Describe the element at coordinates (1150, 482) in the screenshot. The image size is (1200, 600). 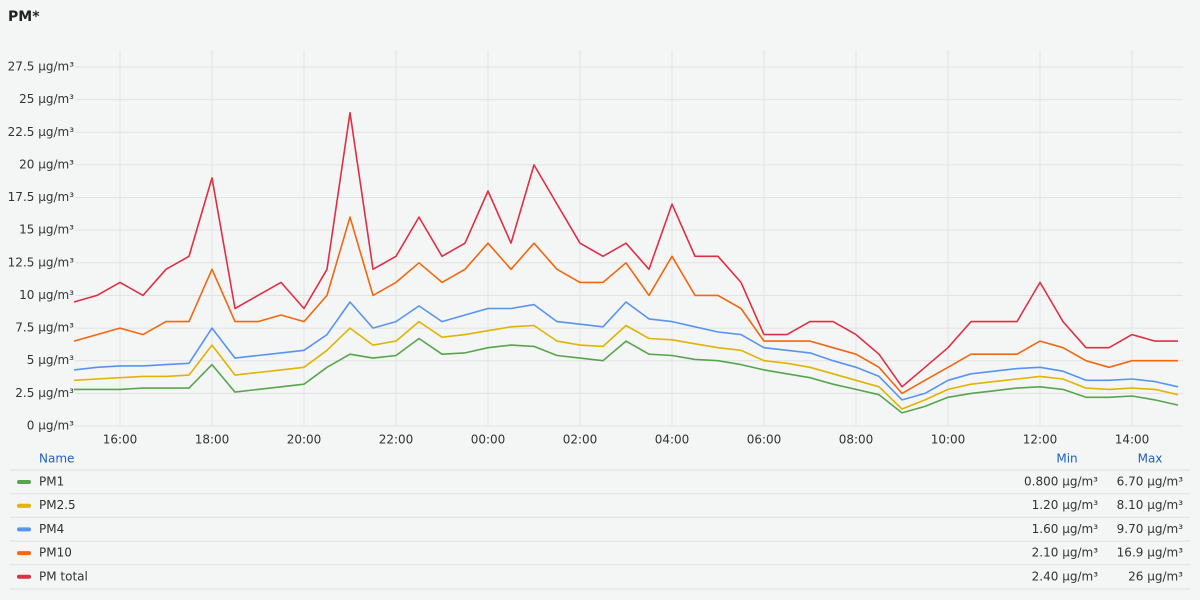
I see `legend-max: 6.70 µg/m³` at that location.